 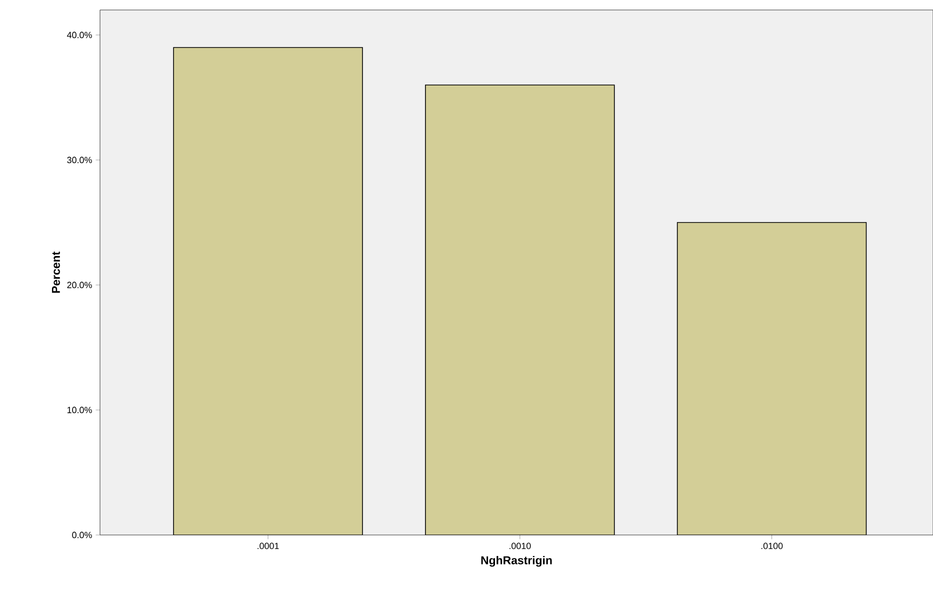 What do you see at coordinates (79, 285) in the screenshot?
I see `y-tick-label: 20.0%` at bounding box center [79, 285].